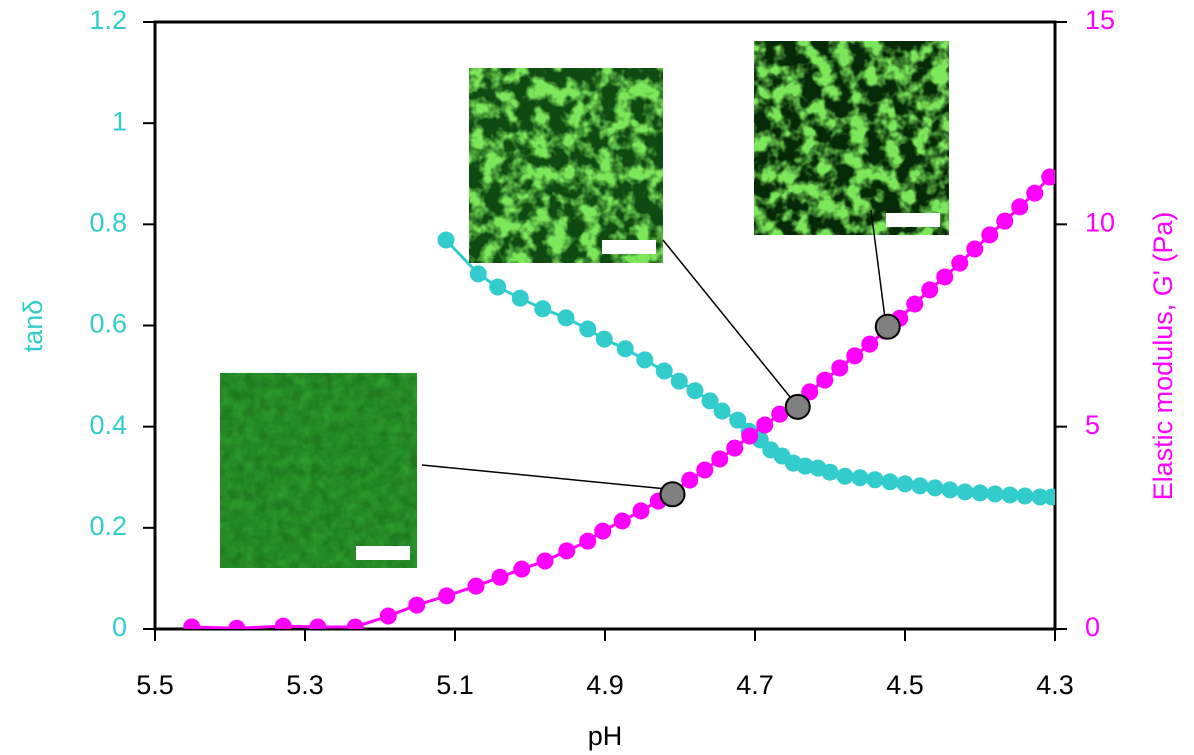 This screenshot has height=755, width=1194. Describe the element at coordinates (305, 685) in the screenshot. I see `x-tick-label: 5.3` at that location.